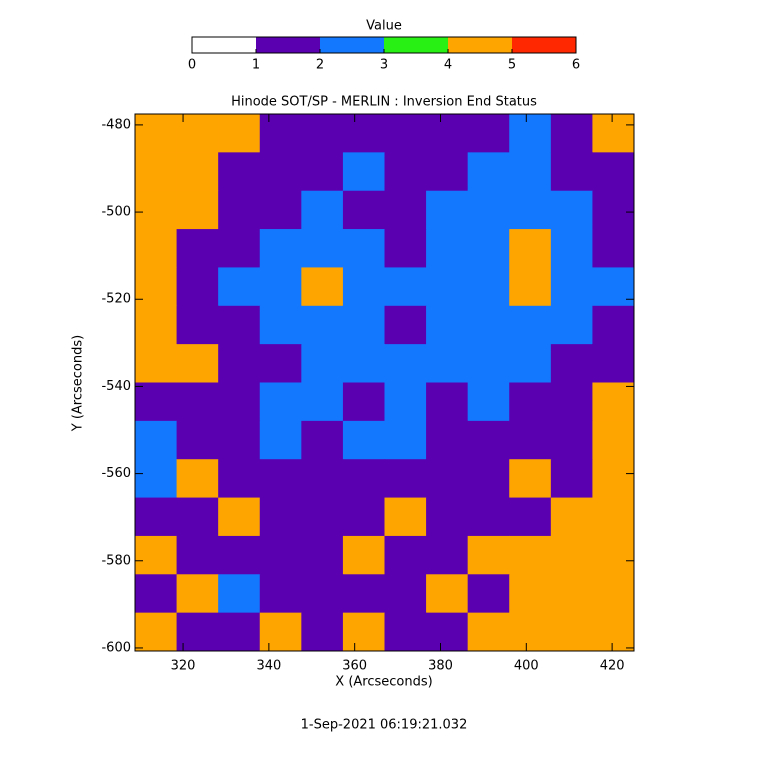 Image resolution: width=768 pixels, height=768 pixels. What do you see at coordinates (526, 666) in the screenshot?
I see `x-tick-label: 400` at bounding box center [526, 666].